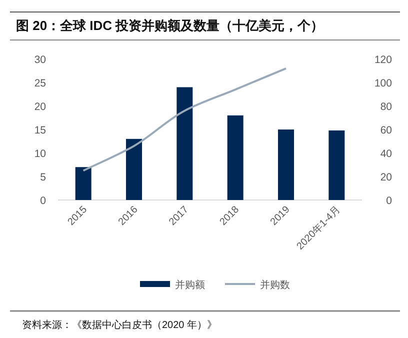 This screenshot has height=338, width=408. I want to click on y2-tick-label: 20, so click(386, 178).